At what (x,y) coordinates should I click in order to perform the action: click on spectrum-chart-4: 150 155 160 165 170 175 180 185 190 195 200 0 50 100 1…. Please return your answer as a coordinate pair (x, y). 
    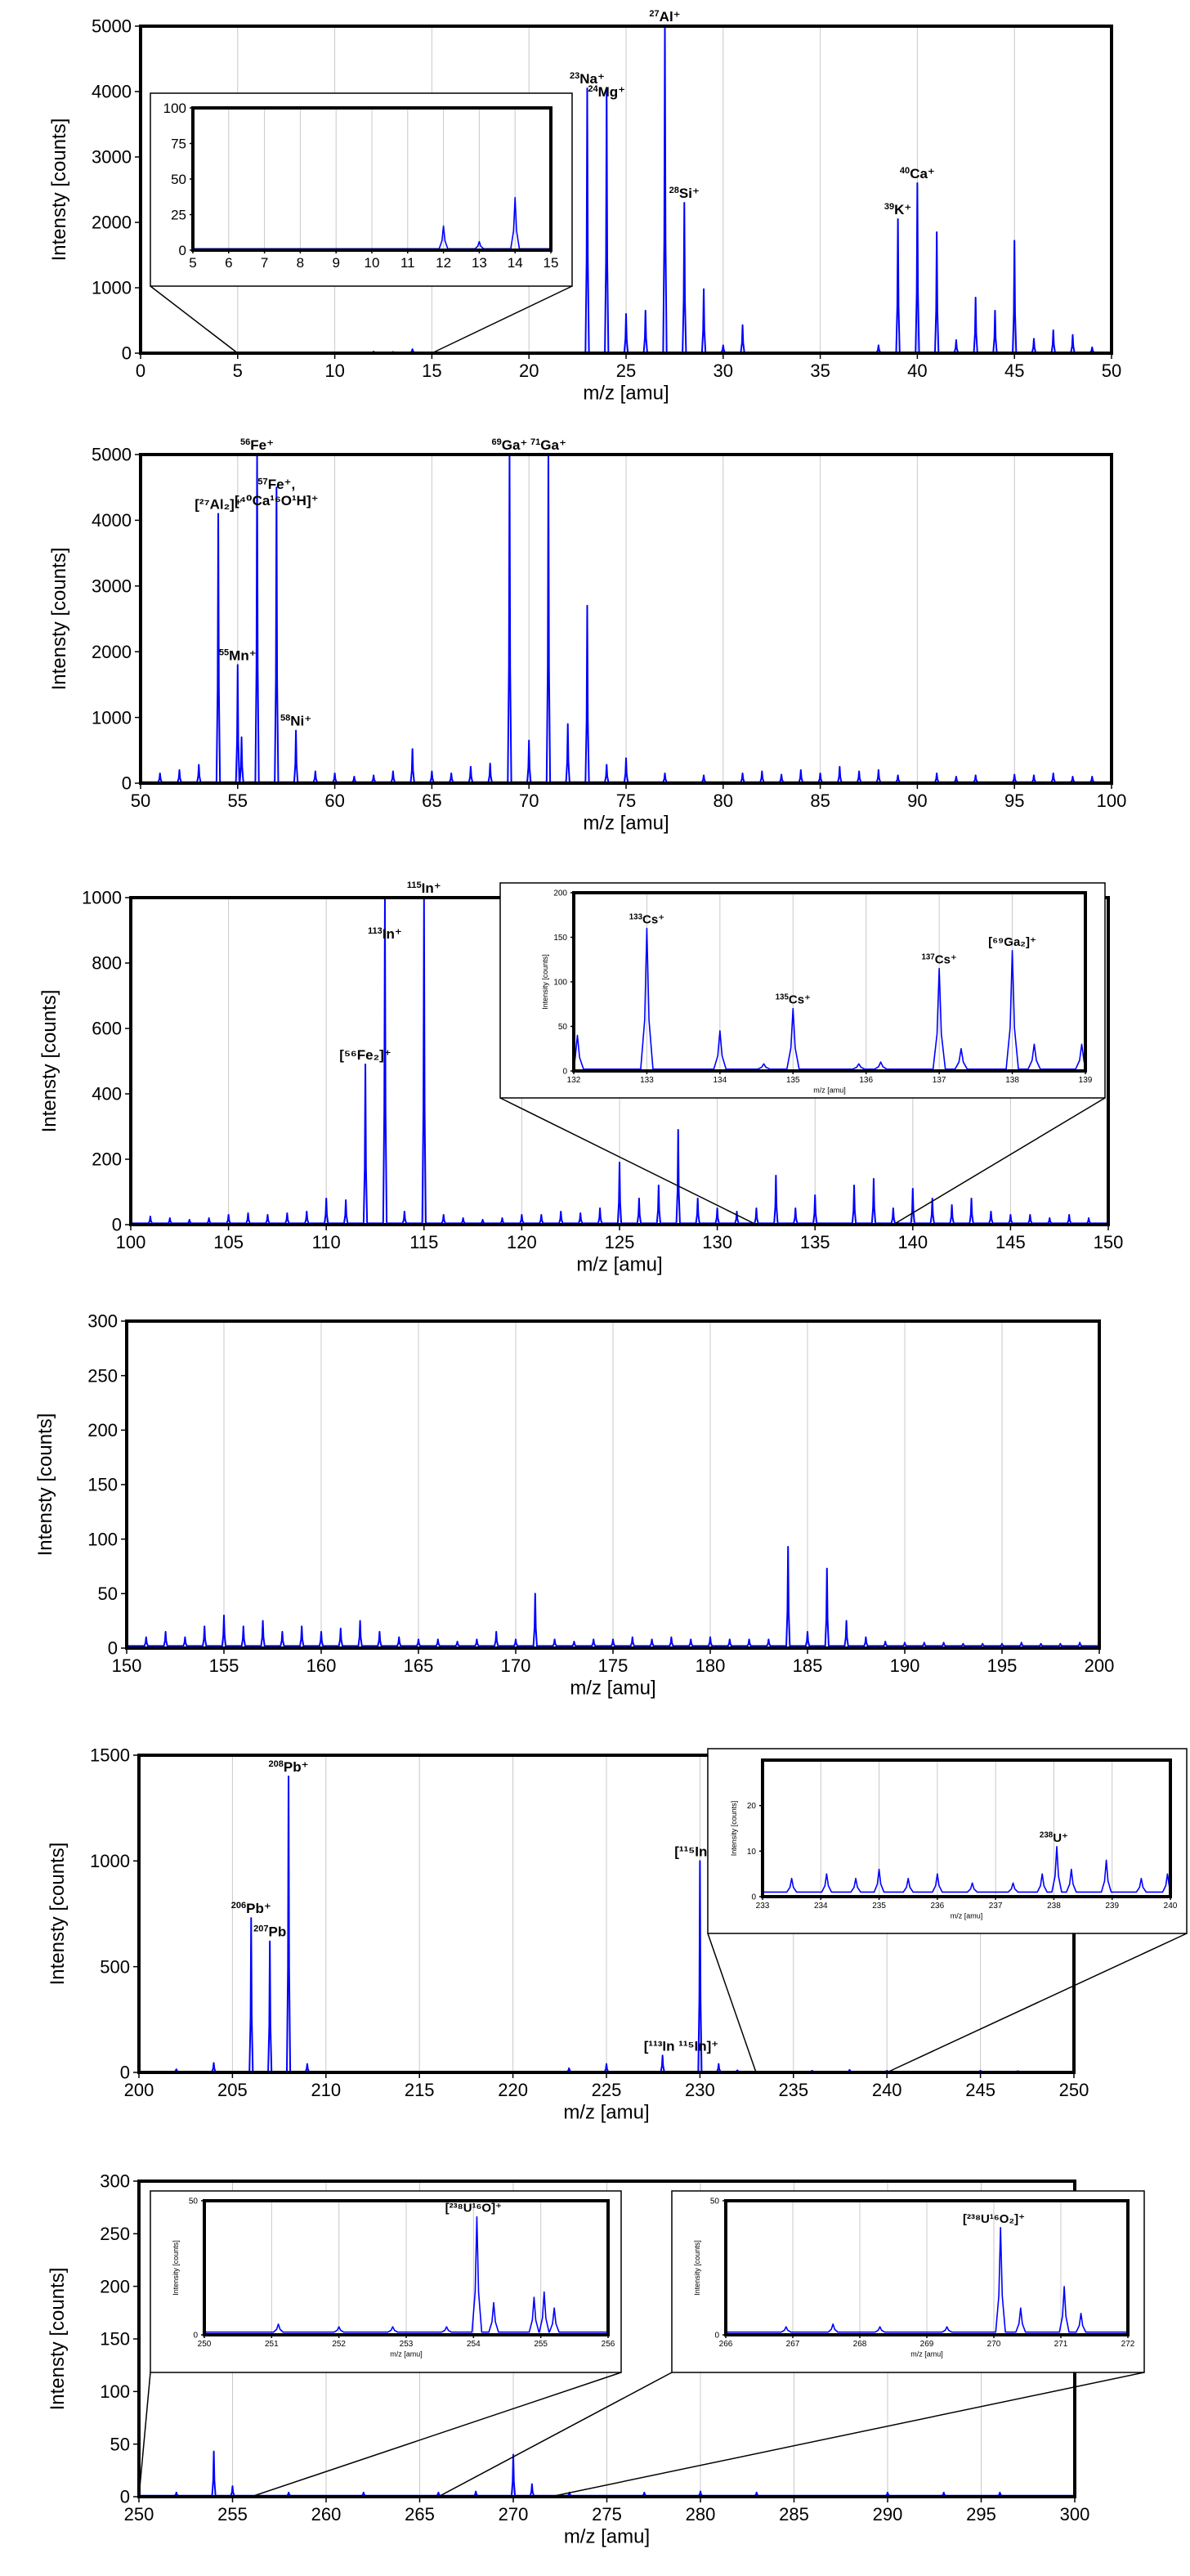
    Looking at the image, I should click on (574, 1506).